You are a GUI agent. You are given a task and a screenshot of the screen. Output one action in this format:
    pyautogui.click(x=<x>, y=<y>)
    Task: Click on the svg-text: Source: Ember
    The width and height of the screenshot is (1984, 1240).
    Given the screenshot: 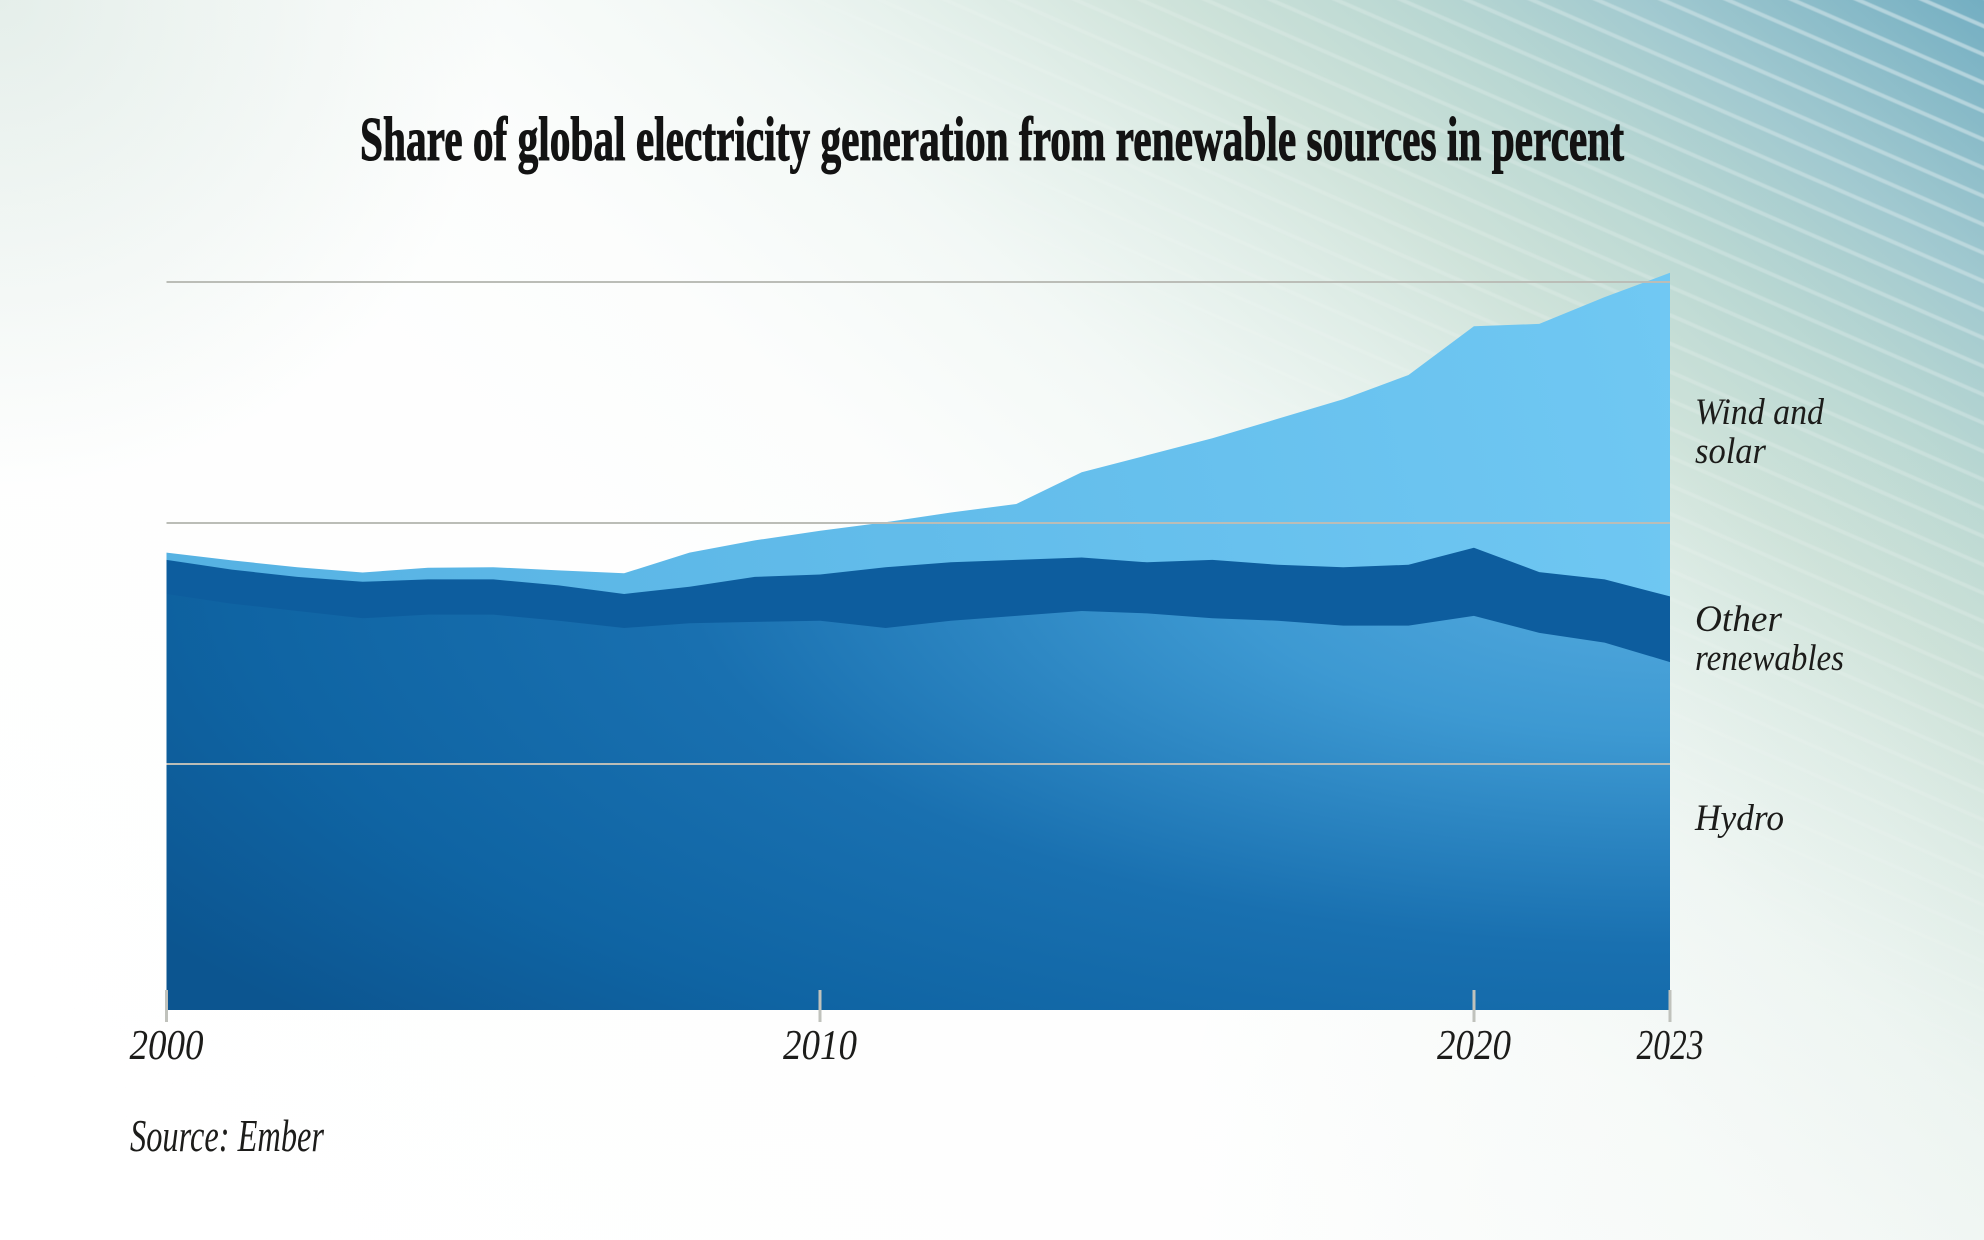 What is the action you would take?
    pyautogui.click(x=227, y=1135)
    